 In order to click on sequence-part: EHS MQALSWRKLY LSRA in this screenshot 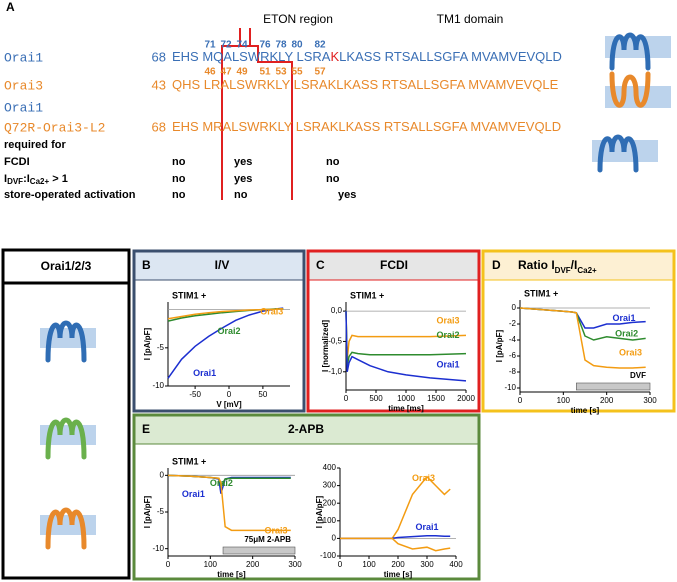, I will do `click(251, 56)`.